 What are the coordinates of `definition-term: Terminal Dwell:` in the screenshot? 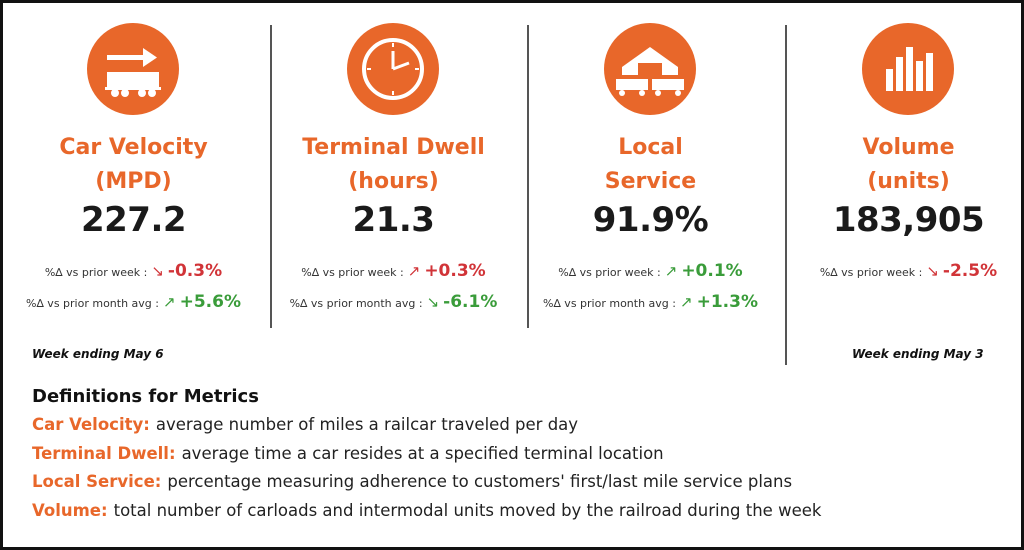 It's located at (104, 453).